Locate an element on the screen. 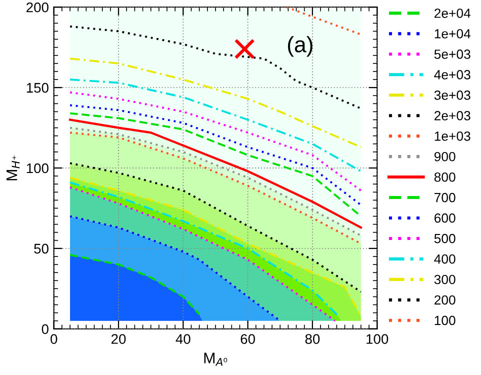 This screenshot has width=481, height=375. x-tick-label: 80 is located at coordinates (312, 339).